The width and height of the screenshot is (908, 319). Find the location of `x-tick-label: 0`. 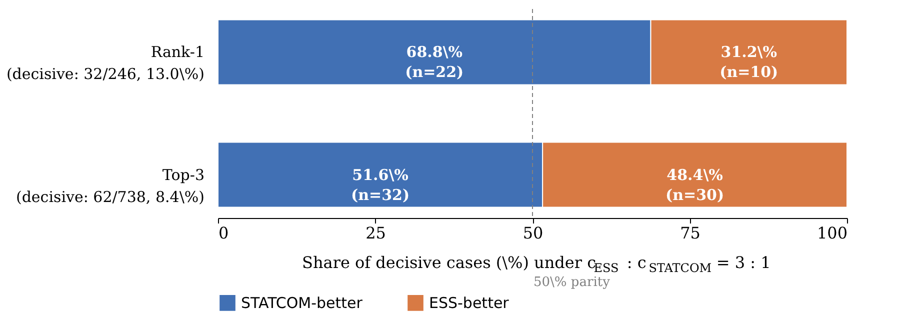

x-tick-label: 0 is located at coordinates (223, 233).